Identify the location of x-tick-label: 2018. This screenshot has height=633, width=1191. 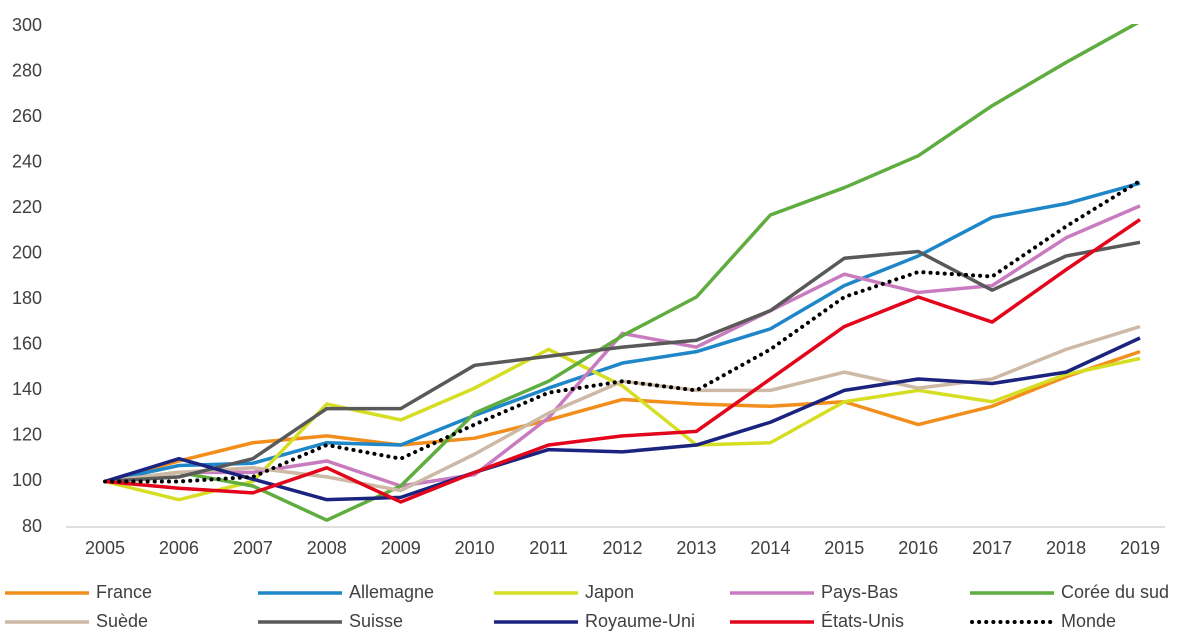
(1066, 548).